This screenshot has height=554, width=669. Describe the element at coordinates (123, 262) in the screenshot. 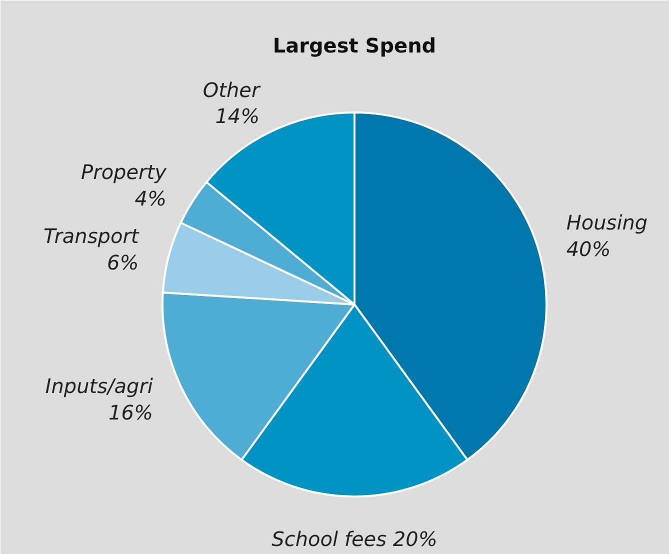

I see `data-label: 6%` at that location.